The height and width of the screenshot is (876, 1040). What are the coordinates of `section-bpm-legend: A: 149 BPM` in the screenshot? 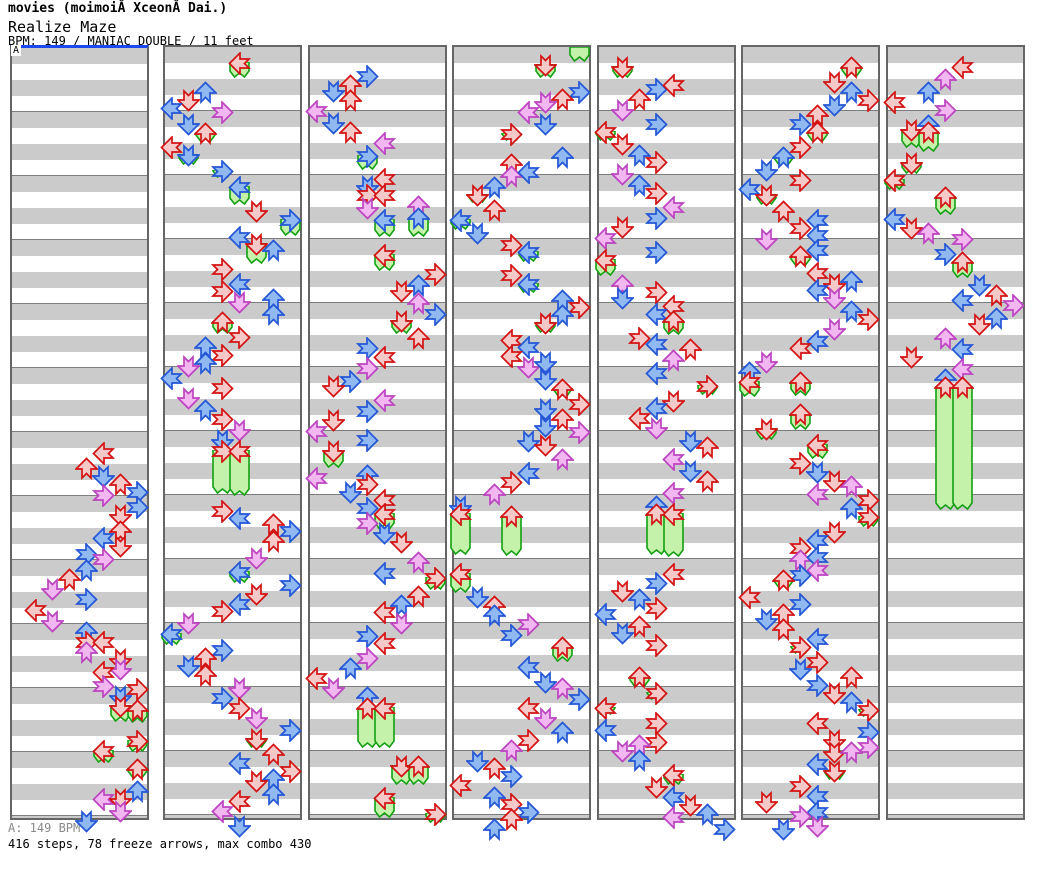 It's located at (44, 828).